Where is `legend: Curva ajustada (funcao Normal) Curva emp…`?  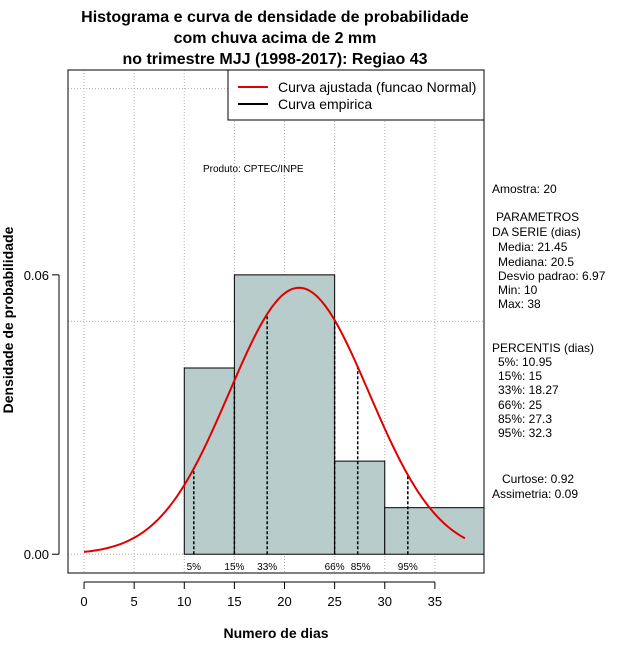
legend: Curva ajustada (funcao Normal) Curva emp… is located at coordinates (356, 95).